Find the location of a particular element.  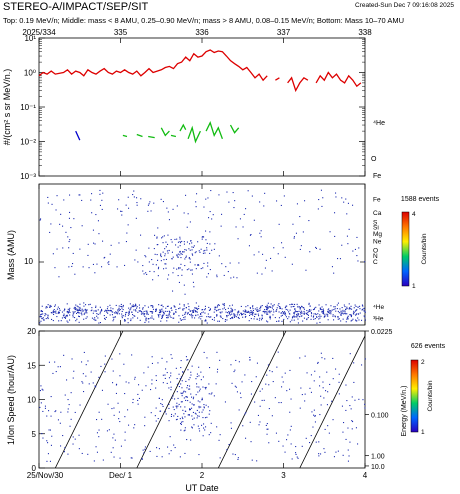

top-y-tick-label: 10⁻³ is located at coordinates (28, 176).